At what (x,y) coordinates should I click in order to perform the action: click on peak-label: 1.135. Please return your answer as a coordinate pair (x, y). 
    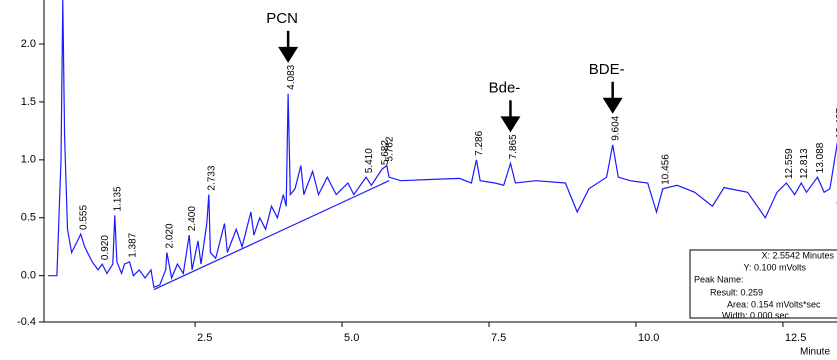
    Looking at the image, I should click on (117, 198).